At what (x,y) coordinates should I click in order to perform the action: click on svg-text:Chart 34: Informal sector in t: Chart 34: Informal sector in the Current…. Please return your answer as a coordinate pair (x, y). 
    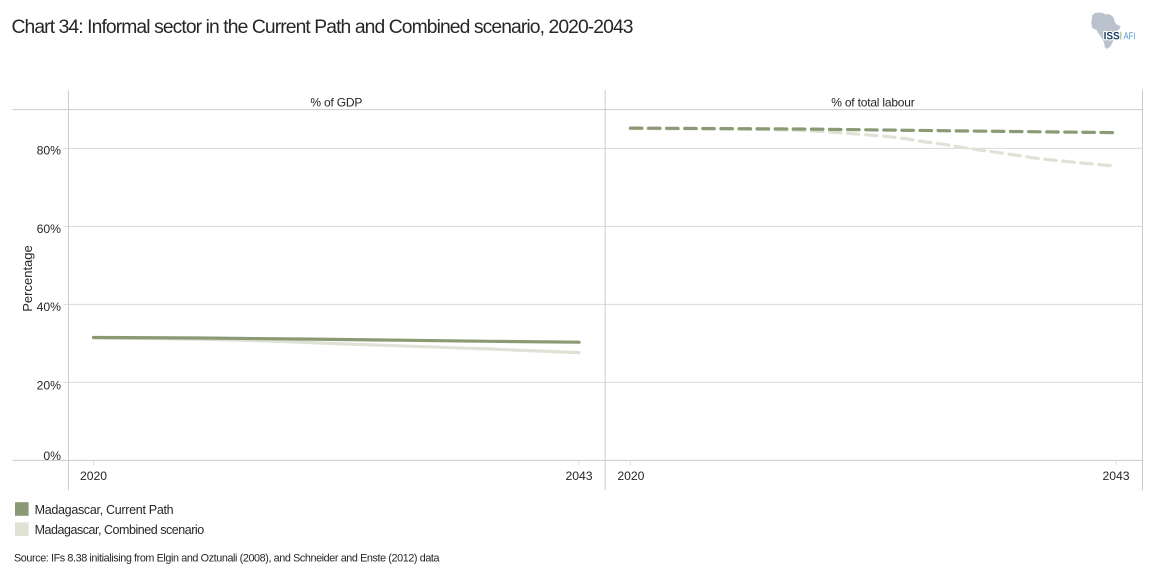
    Looking at the image, I should click on (322, 27).